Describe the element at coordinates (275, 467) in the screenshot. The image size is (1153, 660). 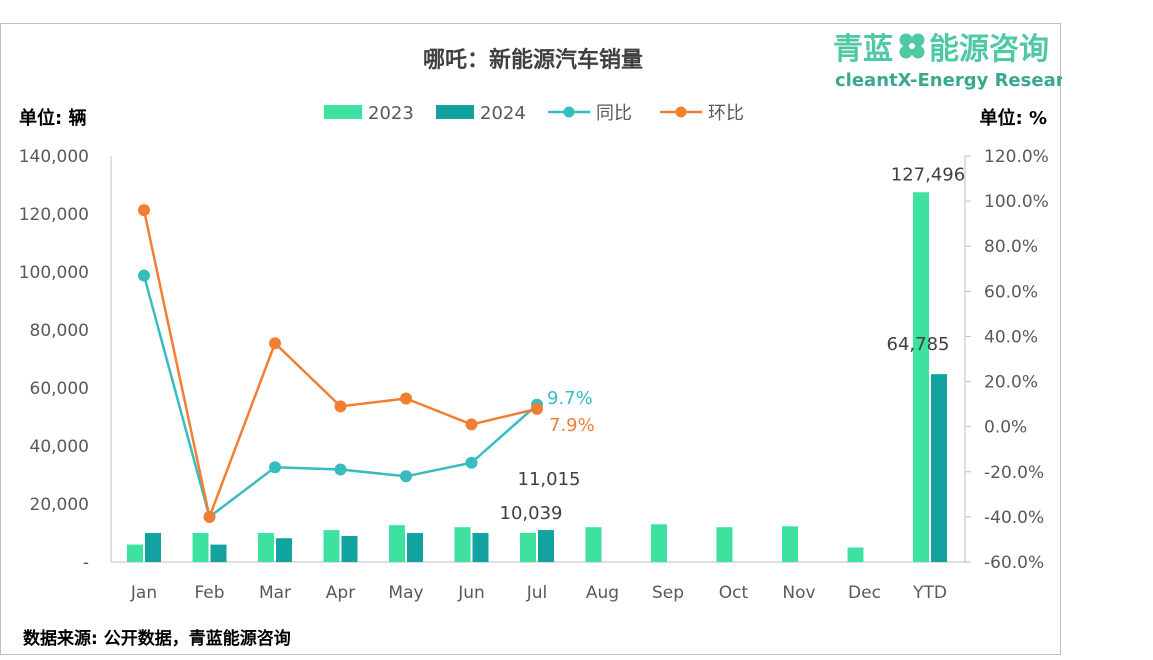
I see `point-同比-Mar` at that location.